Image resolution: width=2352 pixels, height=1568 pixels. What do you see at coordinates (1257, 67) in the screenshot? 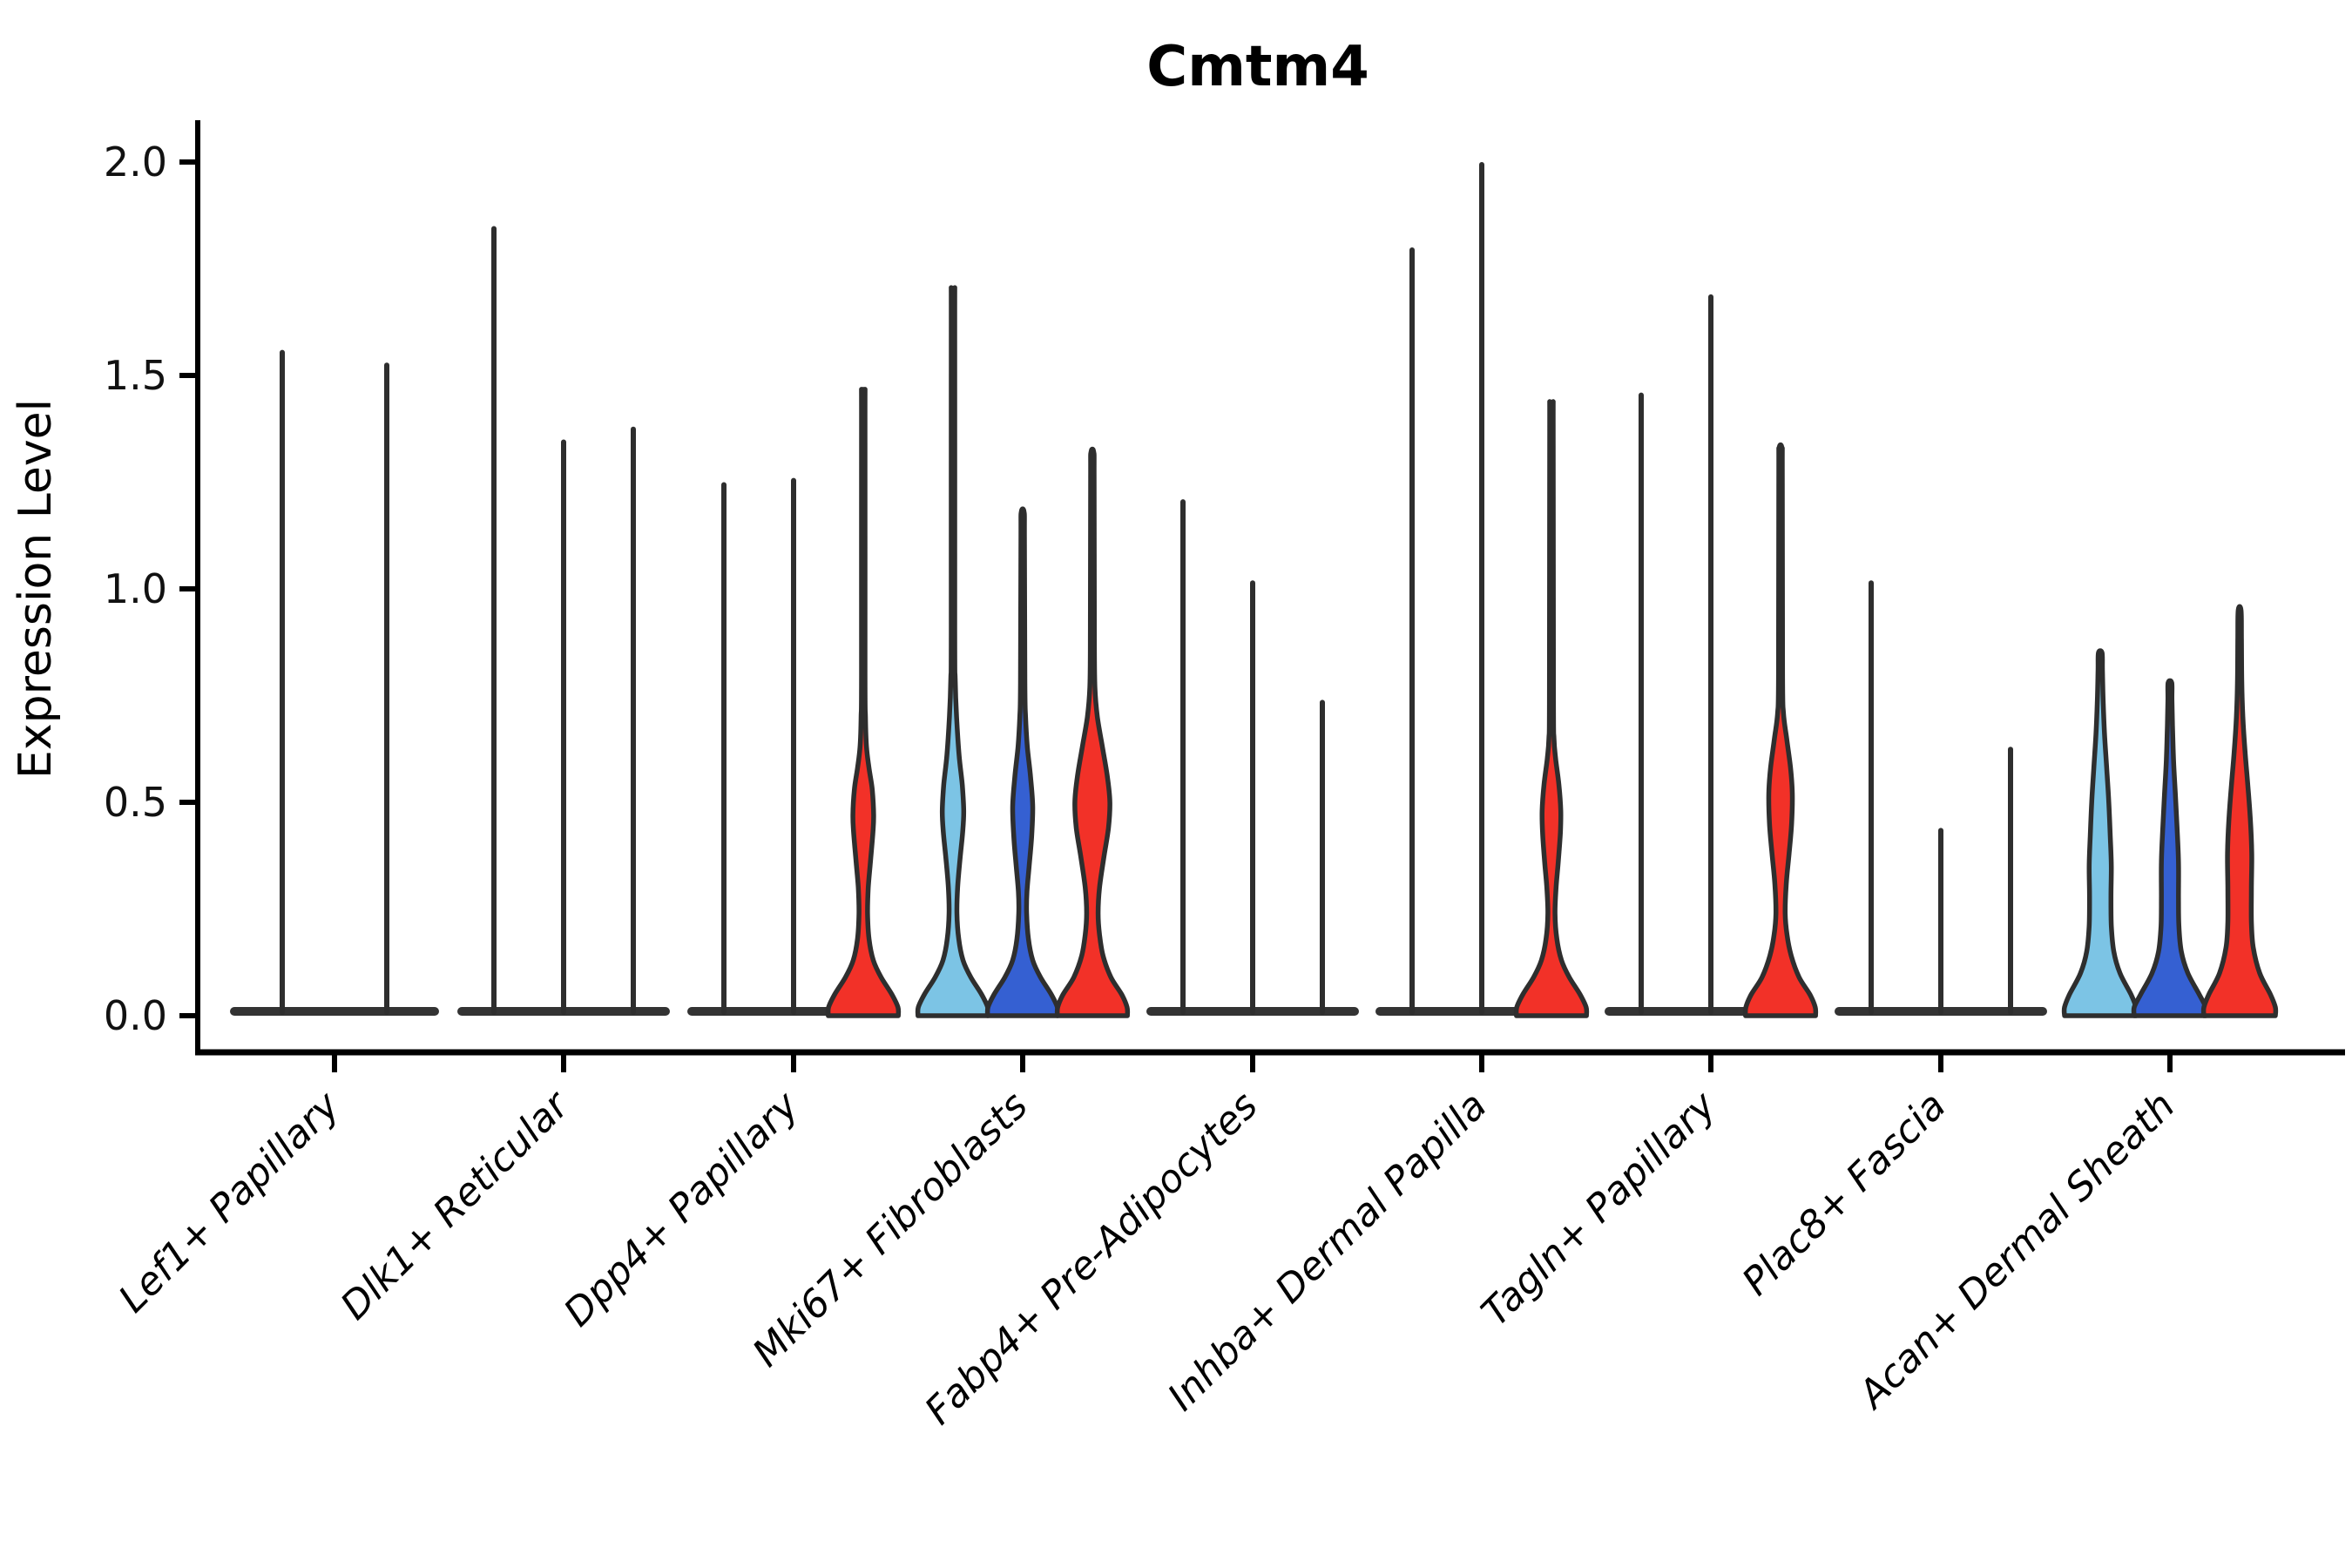
I see `chart-title: Cmtm4` at bounding box center [1257, 67].